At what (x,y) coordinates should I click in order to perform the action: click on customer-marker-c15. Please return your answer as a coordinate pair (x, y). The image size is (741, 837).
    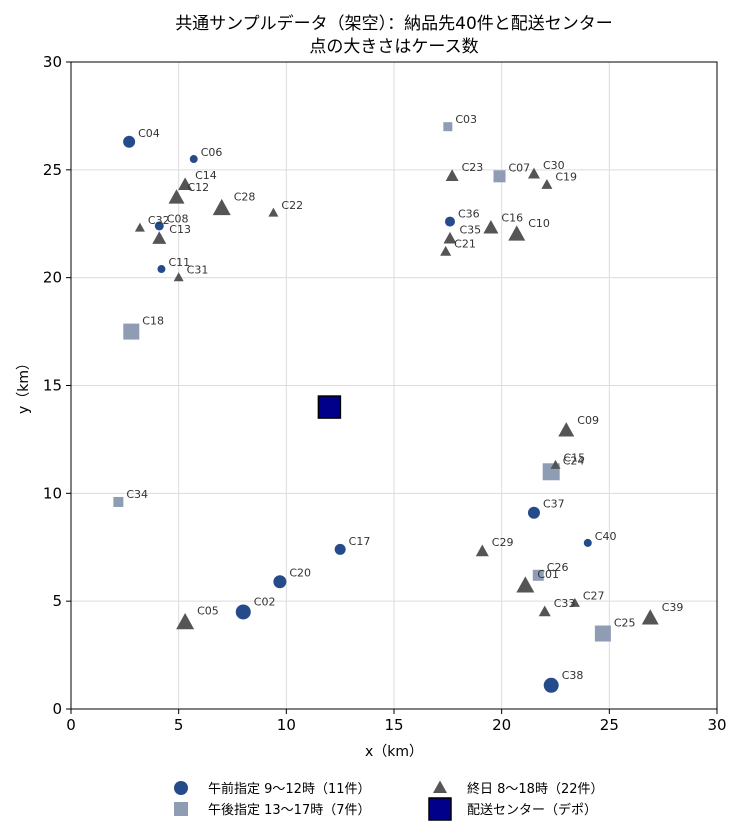
    Looking at the image, I should click on (555, 464).